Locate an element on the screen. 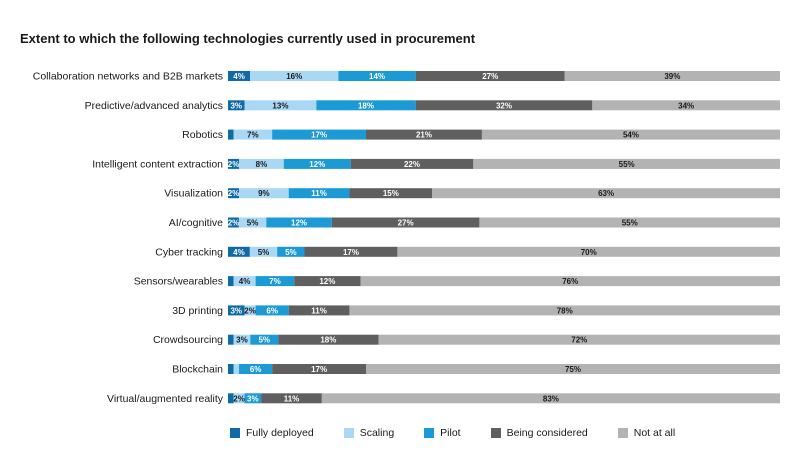 The image size is (800, 454). category-label: Blockchain is located at coordinates (197, 370).